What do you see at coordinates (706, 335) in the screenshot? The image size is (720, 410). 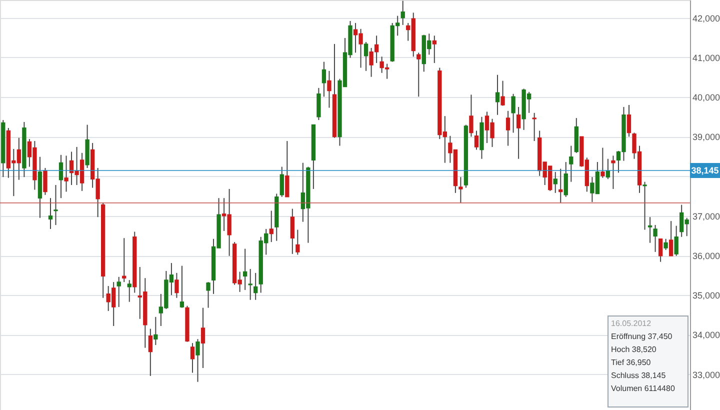 I see `y-tick-label: 34,000` at bounding box center [706, 335].